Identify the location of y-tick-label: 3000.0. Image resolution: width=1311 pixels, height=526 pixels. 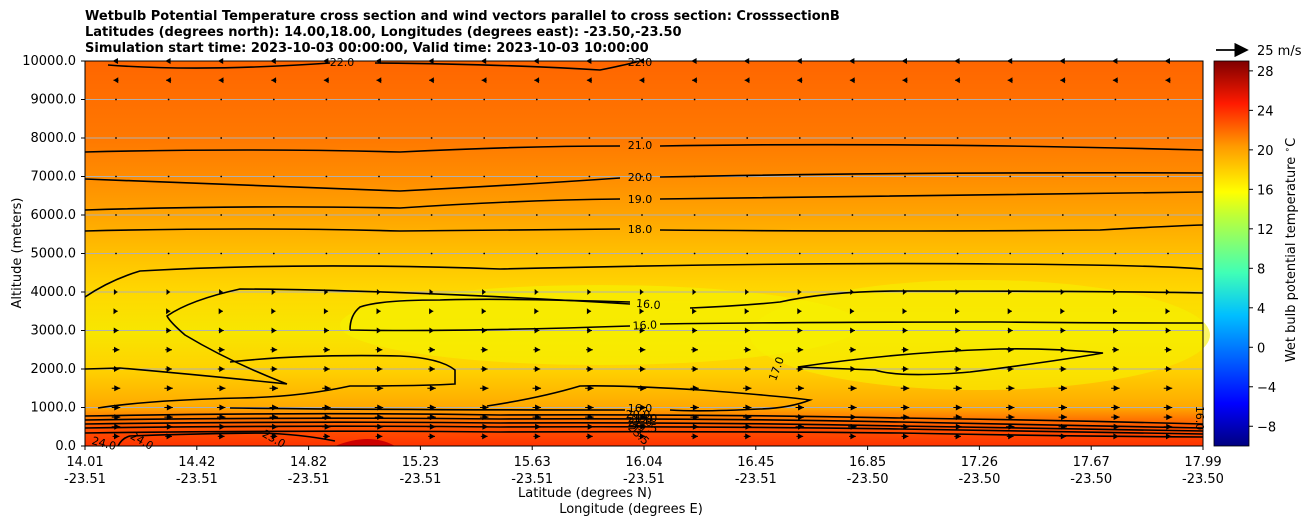
(54, 331).